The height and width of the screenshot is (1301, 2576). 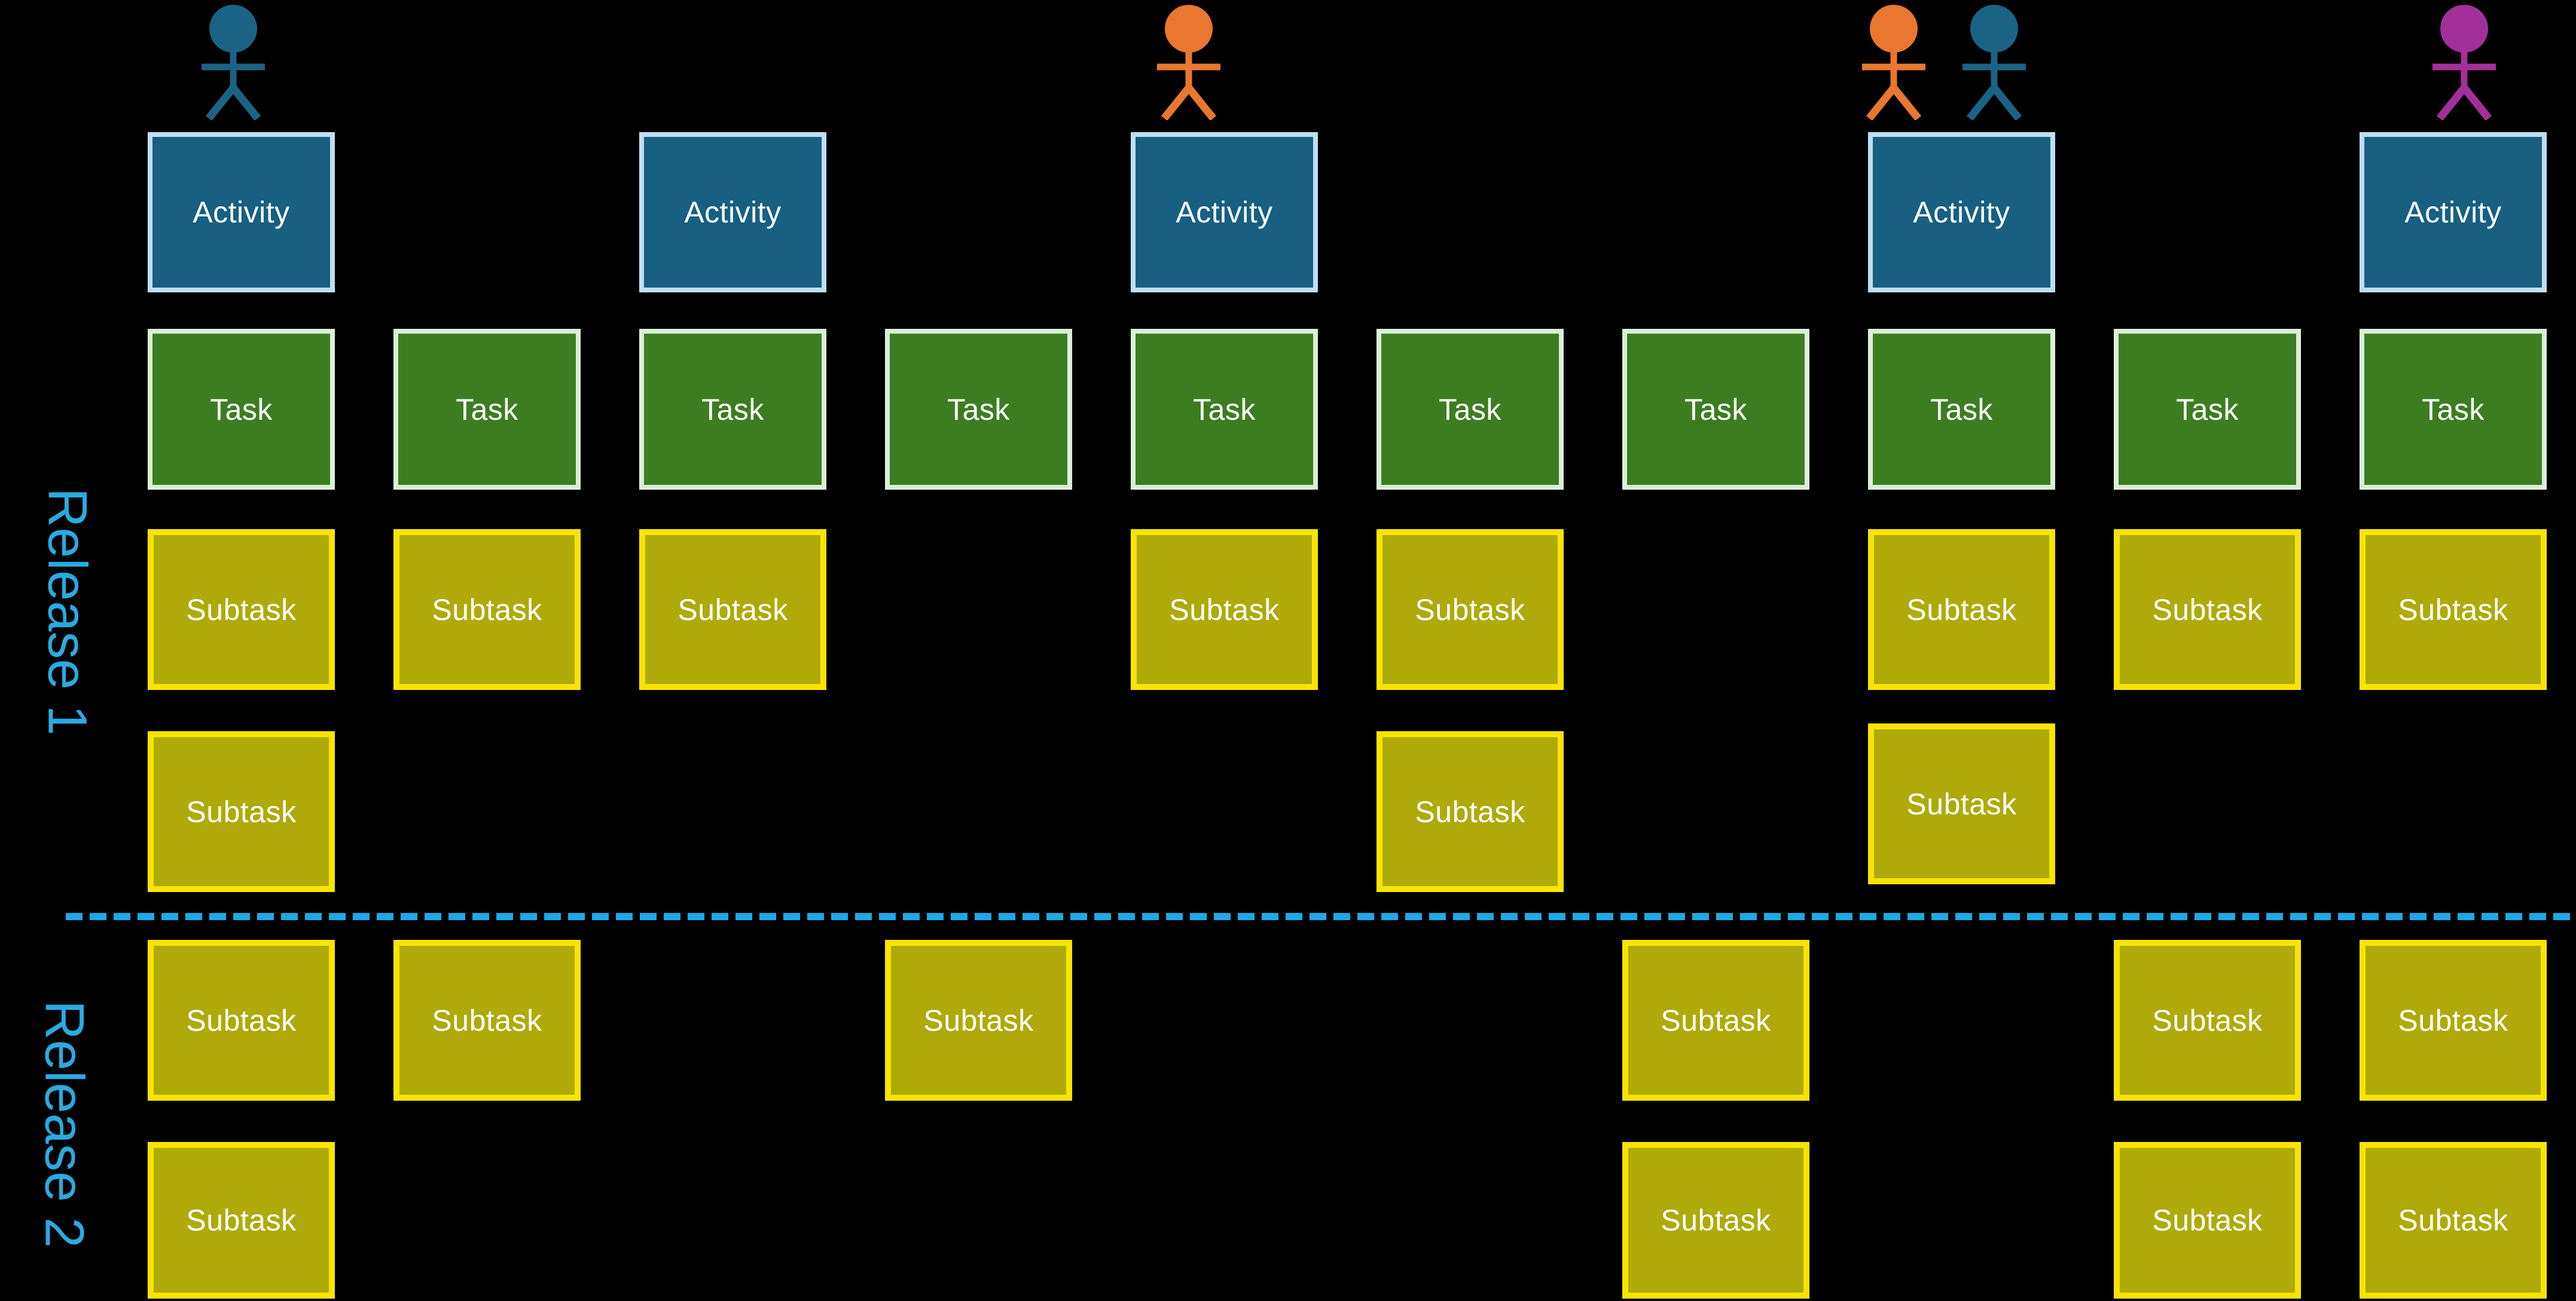 What do you see at coordinates (2464, 62) in the screenshot?
I see `actor-purple-icon` at bounding box center [2464, 62].